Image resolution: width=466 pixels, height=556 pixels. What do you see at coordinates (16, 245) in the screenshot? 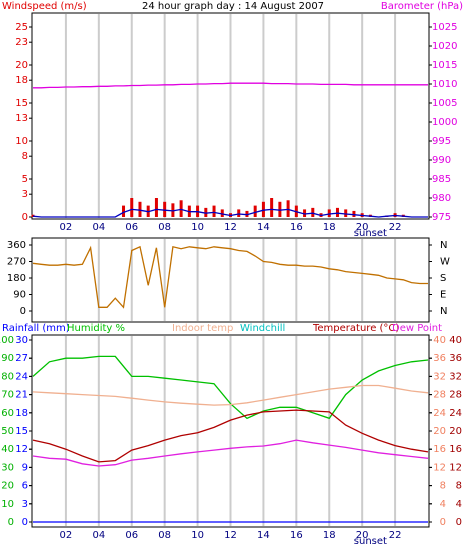
I see `y-tick-label: 360` at bounding box center [16, 245].